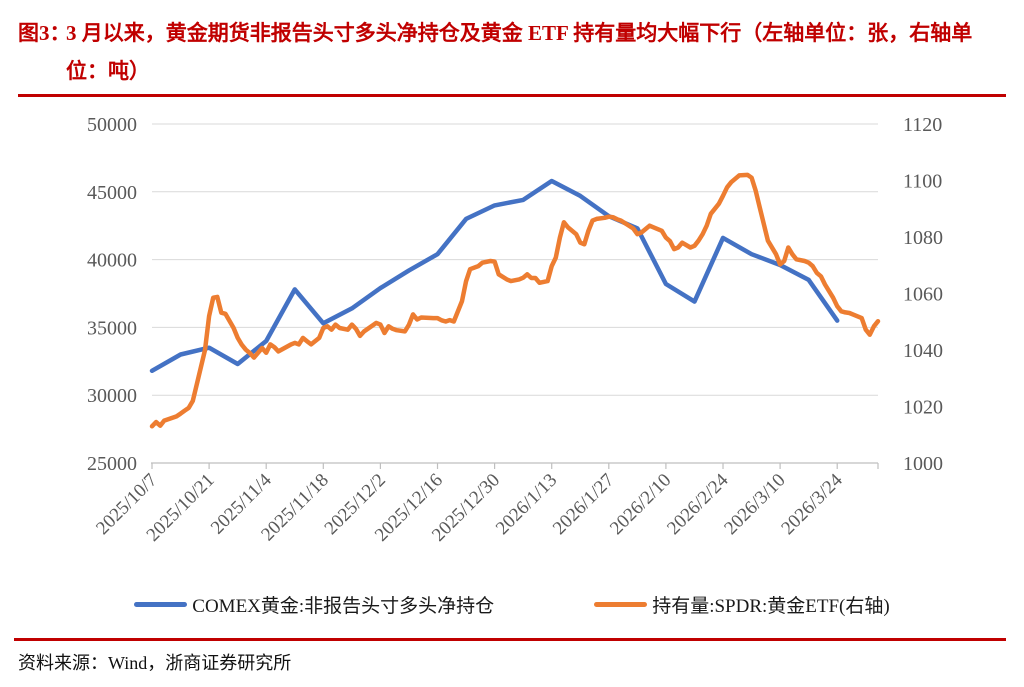 This screenshot has width=1024, height=687. Describe the element at coordinates (922, 125) in the screenshot. I see `right-axis-label: 1120` at that location.